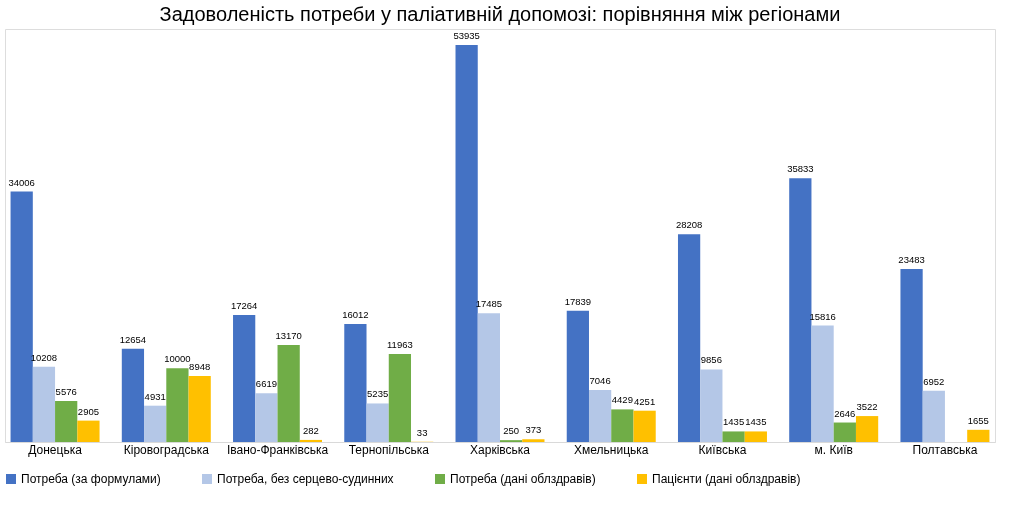 The height and width of the screenshot is (510, 1024). What do you see at coordinates (422, 432) in the screenshot?
I see `data-label: 33` at bounding box center [422, 432].